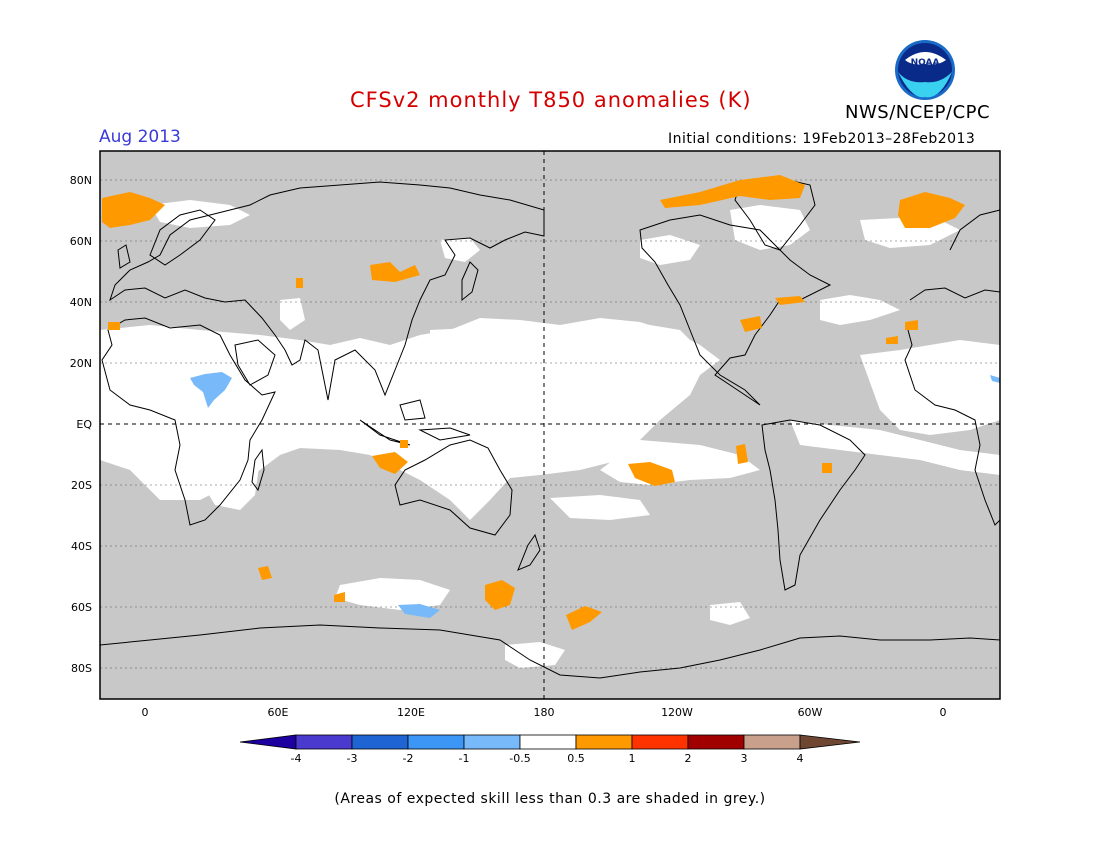  What do you see at coordinates (140, 137) in the screenshot?
I see `target-month-label: Aug 2013` at bounding box center [140, 137].